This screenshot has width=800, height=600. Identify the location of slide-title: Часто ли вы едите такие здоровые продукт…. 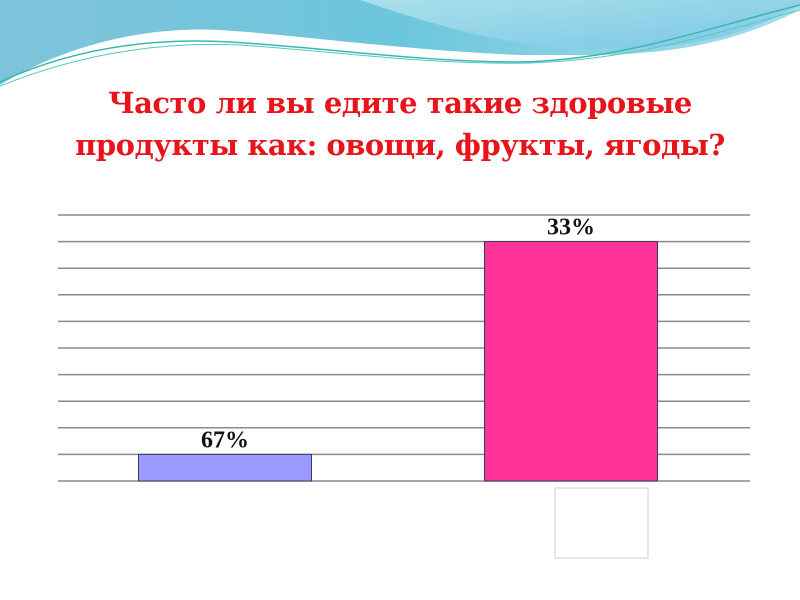
(400, 124).